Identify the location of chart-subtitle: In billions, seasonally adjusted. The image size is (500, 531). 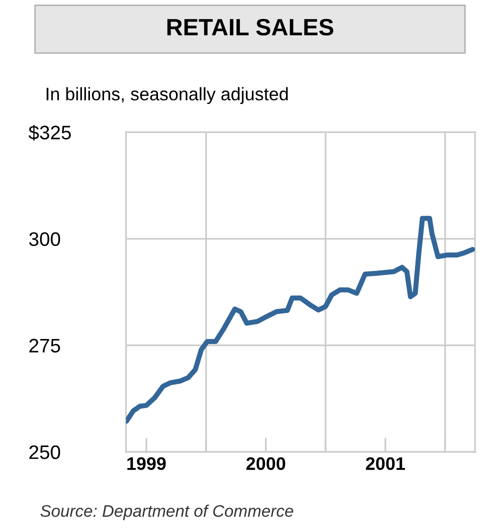
(167, 95).